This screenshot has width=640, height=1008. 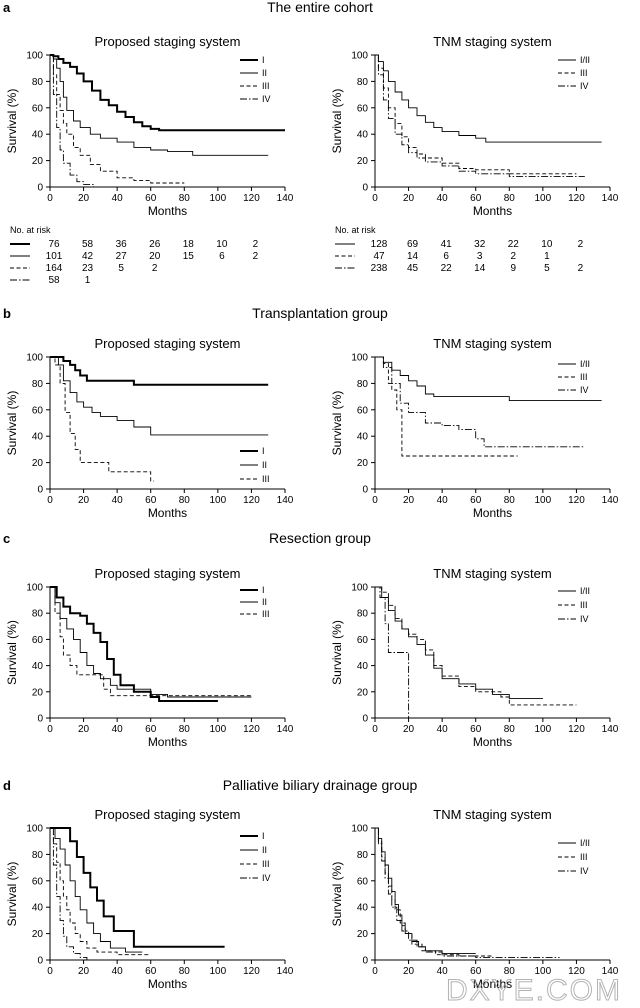 I want to click on risk-count: 22, so click(x=514, y=244).